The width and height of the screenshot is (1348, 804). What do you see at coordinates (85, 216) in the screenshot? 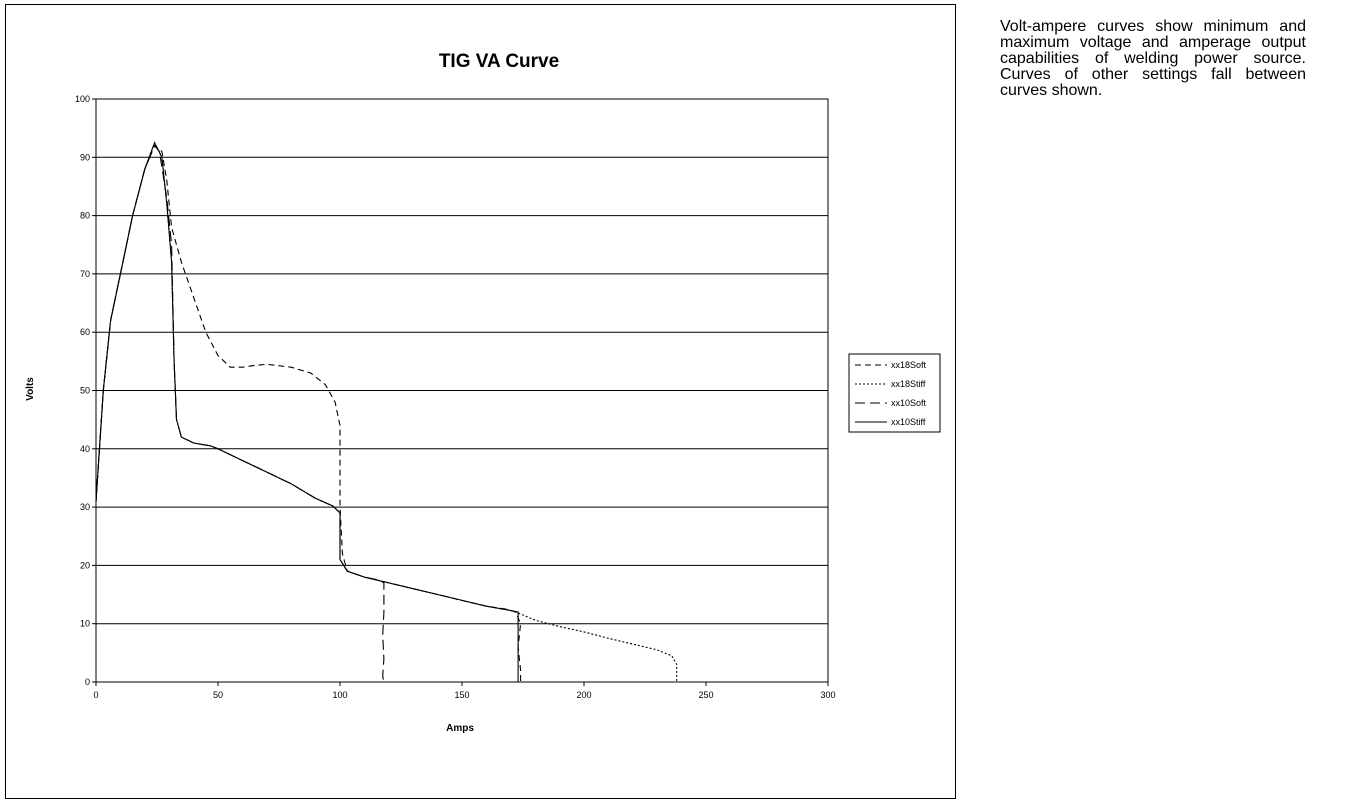
I see `y-tick-label: 80` at bounding box center [85, 216].